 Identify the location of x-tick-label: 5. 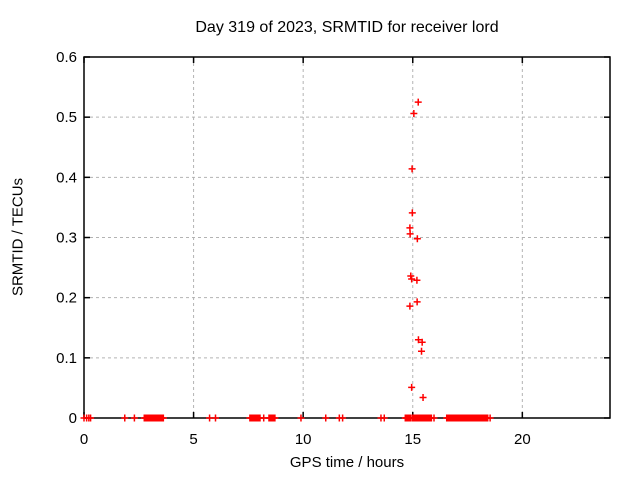
(193, 439).